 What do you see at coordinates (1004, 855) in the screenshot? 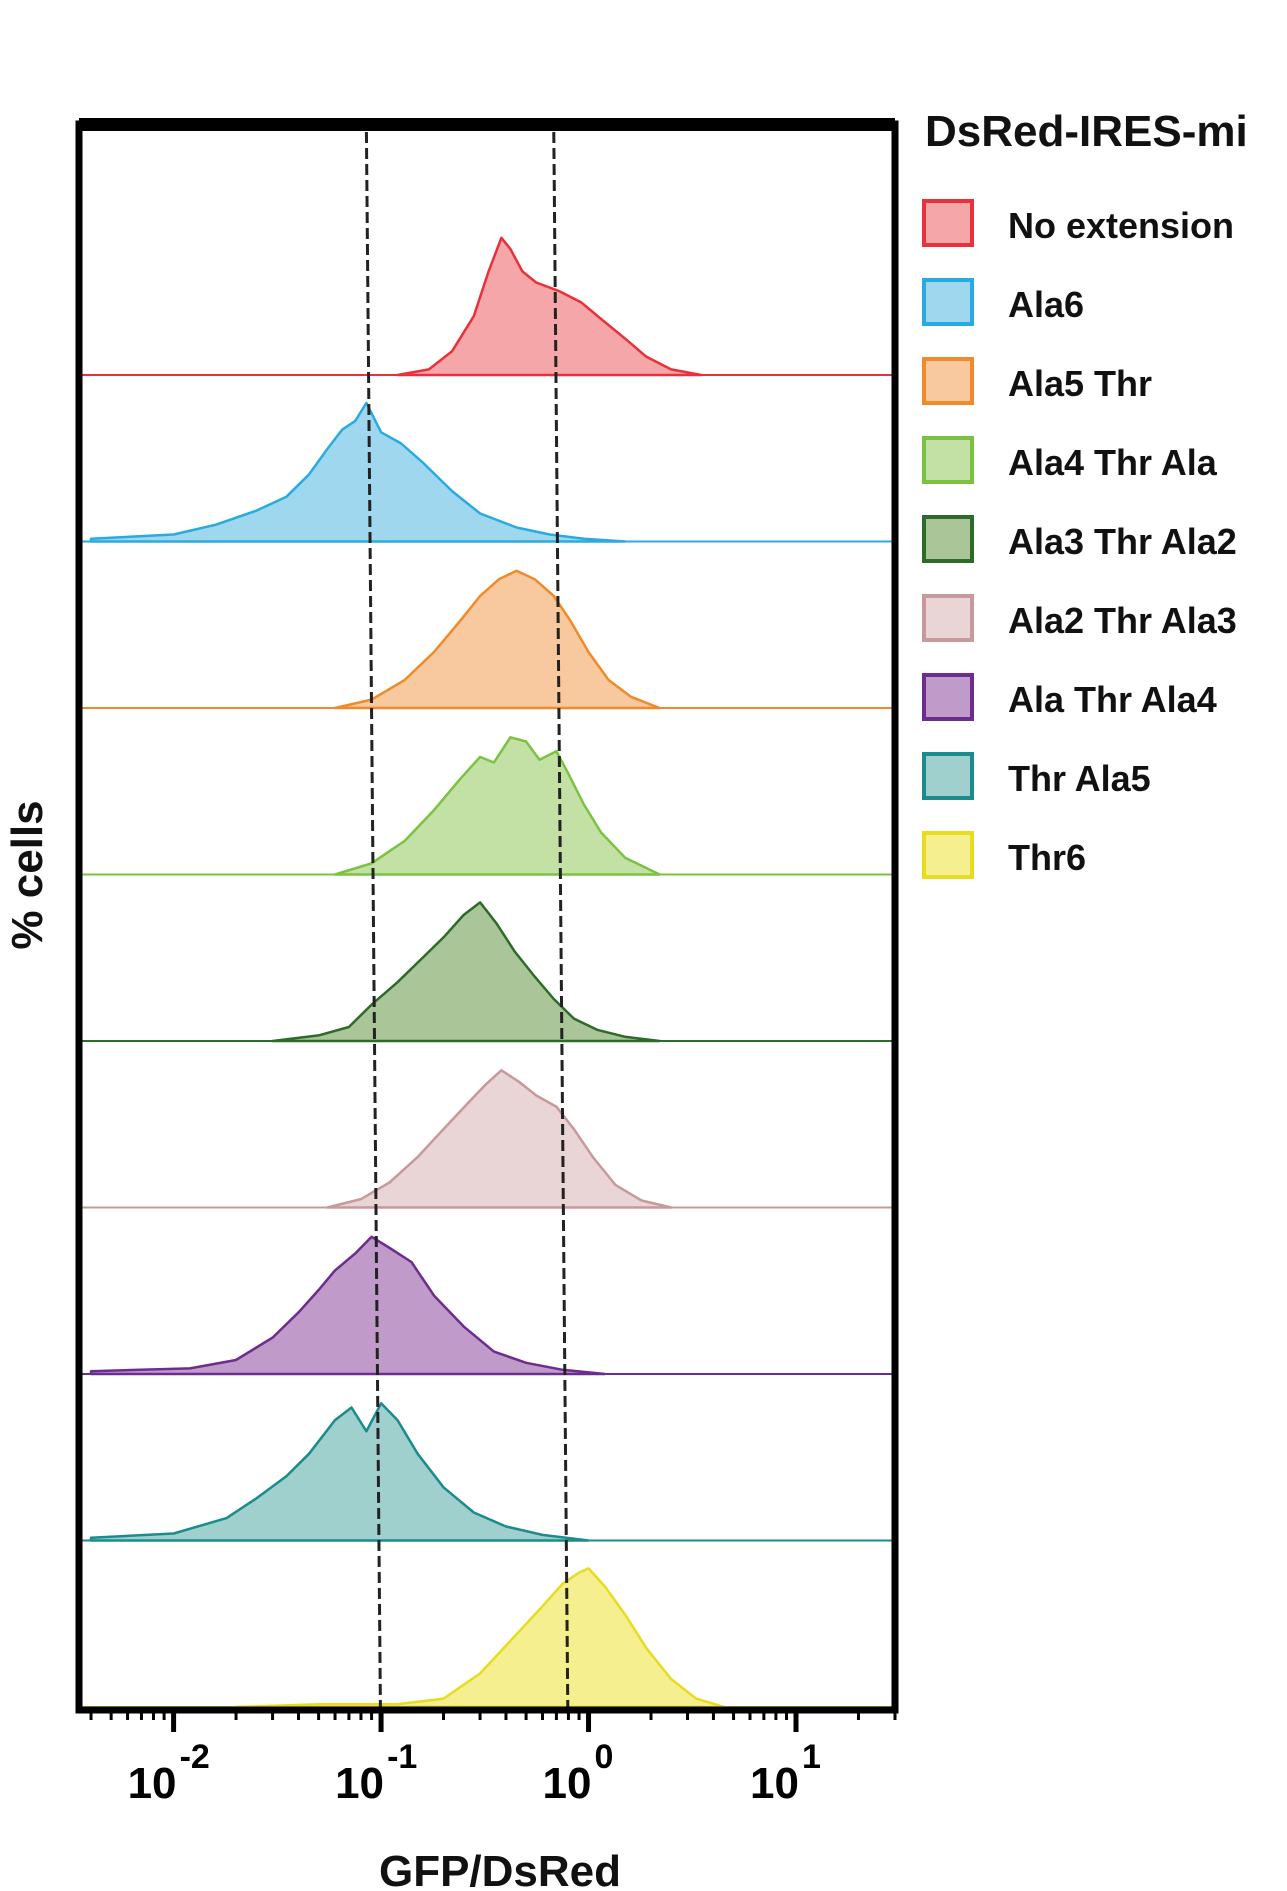
I see `legend-item: Thr6` at bounding box center [1004, 855].